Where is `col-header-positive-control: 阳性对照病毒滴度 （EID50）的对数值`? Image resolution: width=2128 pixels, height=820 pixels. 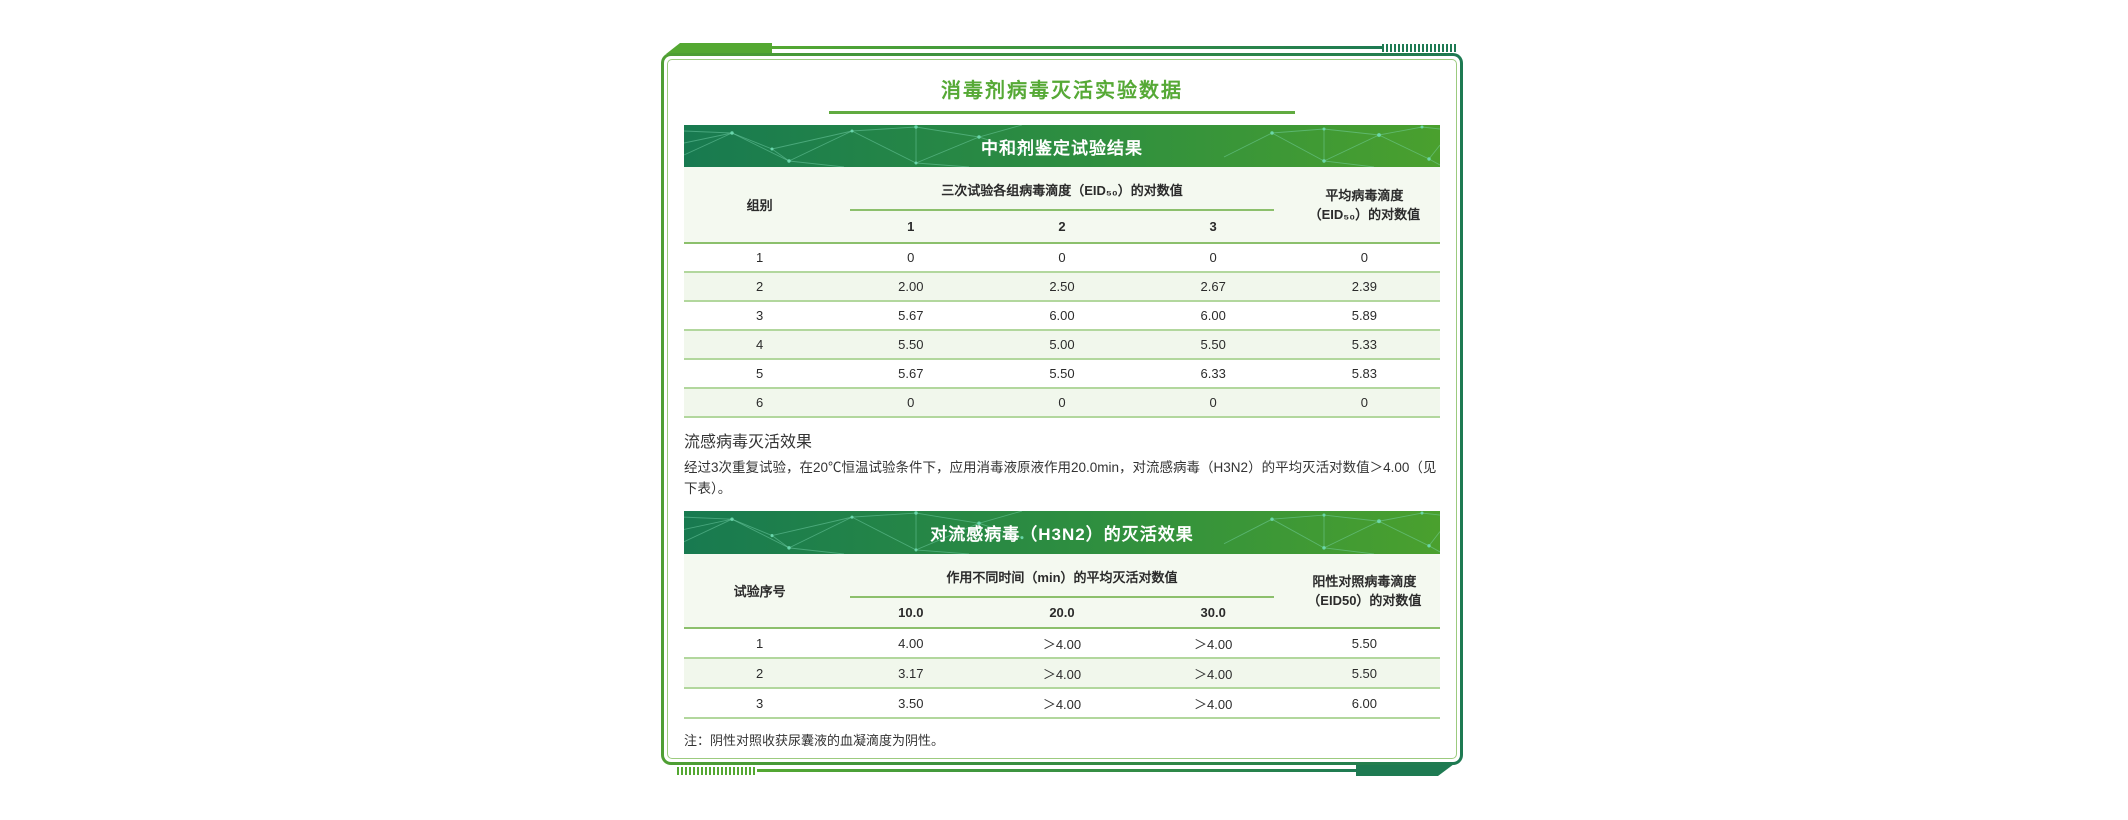 col-header-positive-control: 阳性对照病毒滴度 （EID50）的对数值 is located at coordinates (1364, 591).